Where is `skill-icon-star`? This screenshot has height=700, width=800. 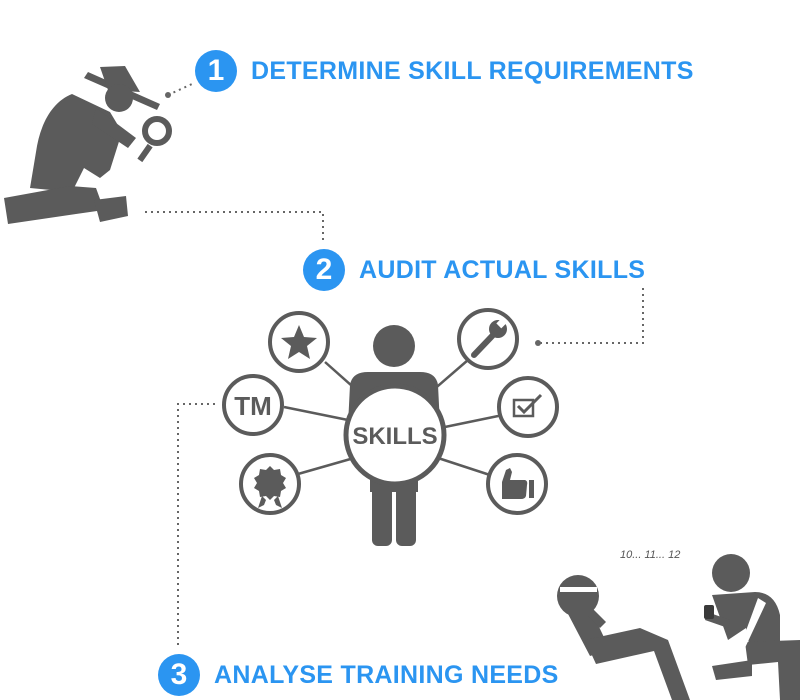
skill-icon-star is located at coordinates (299, 342).